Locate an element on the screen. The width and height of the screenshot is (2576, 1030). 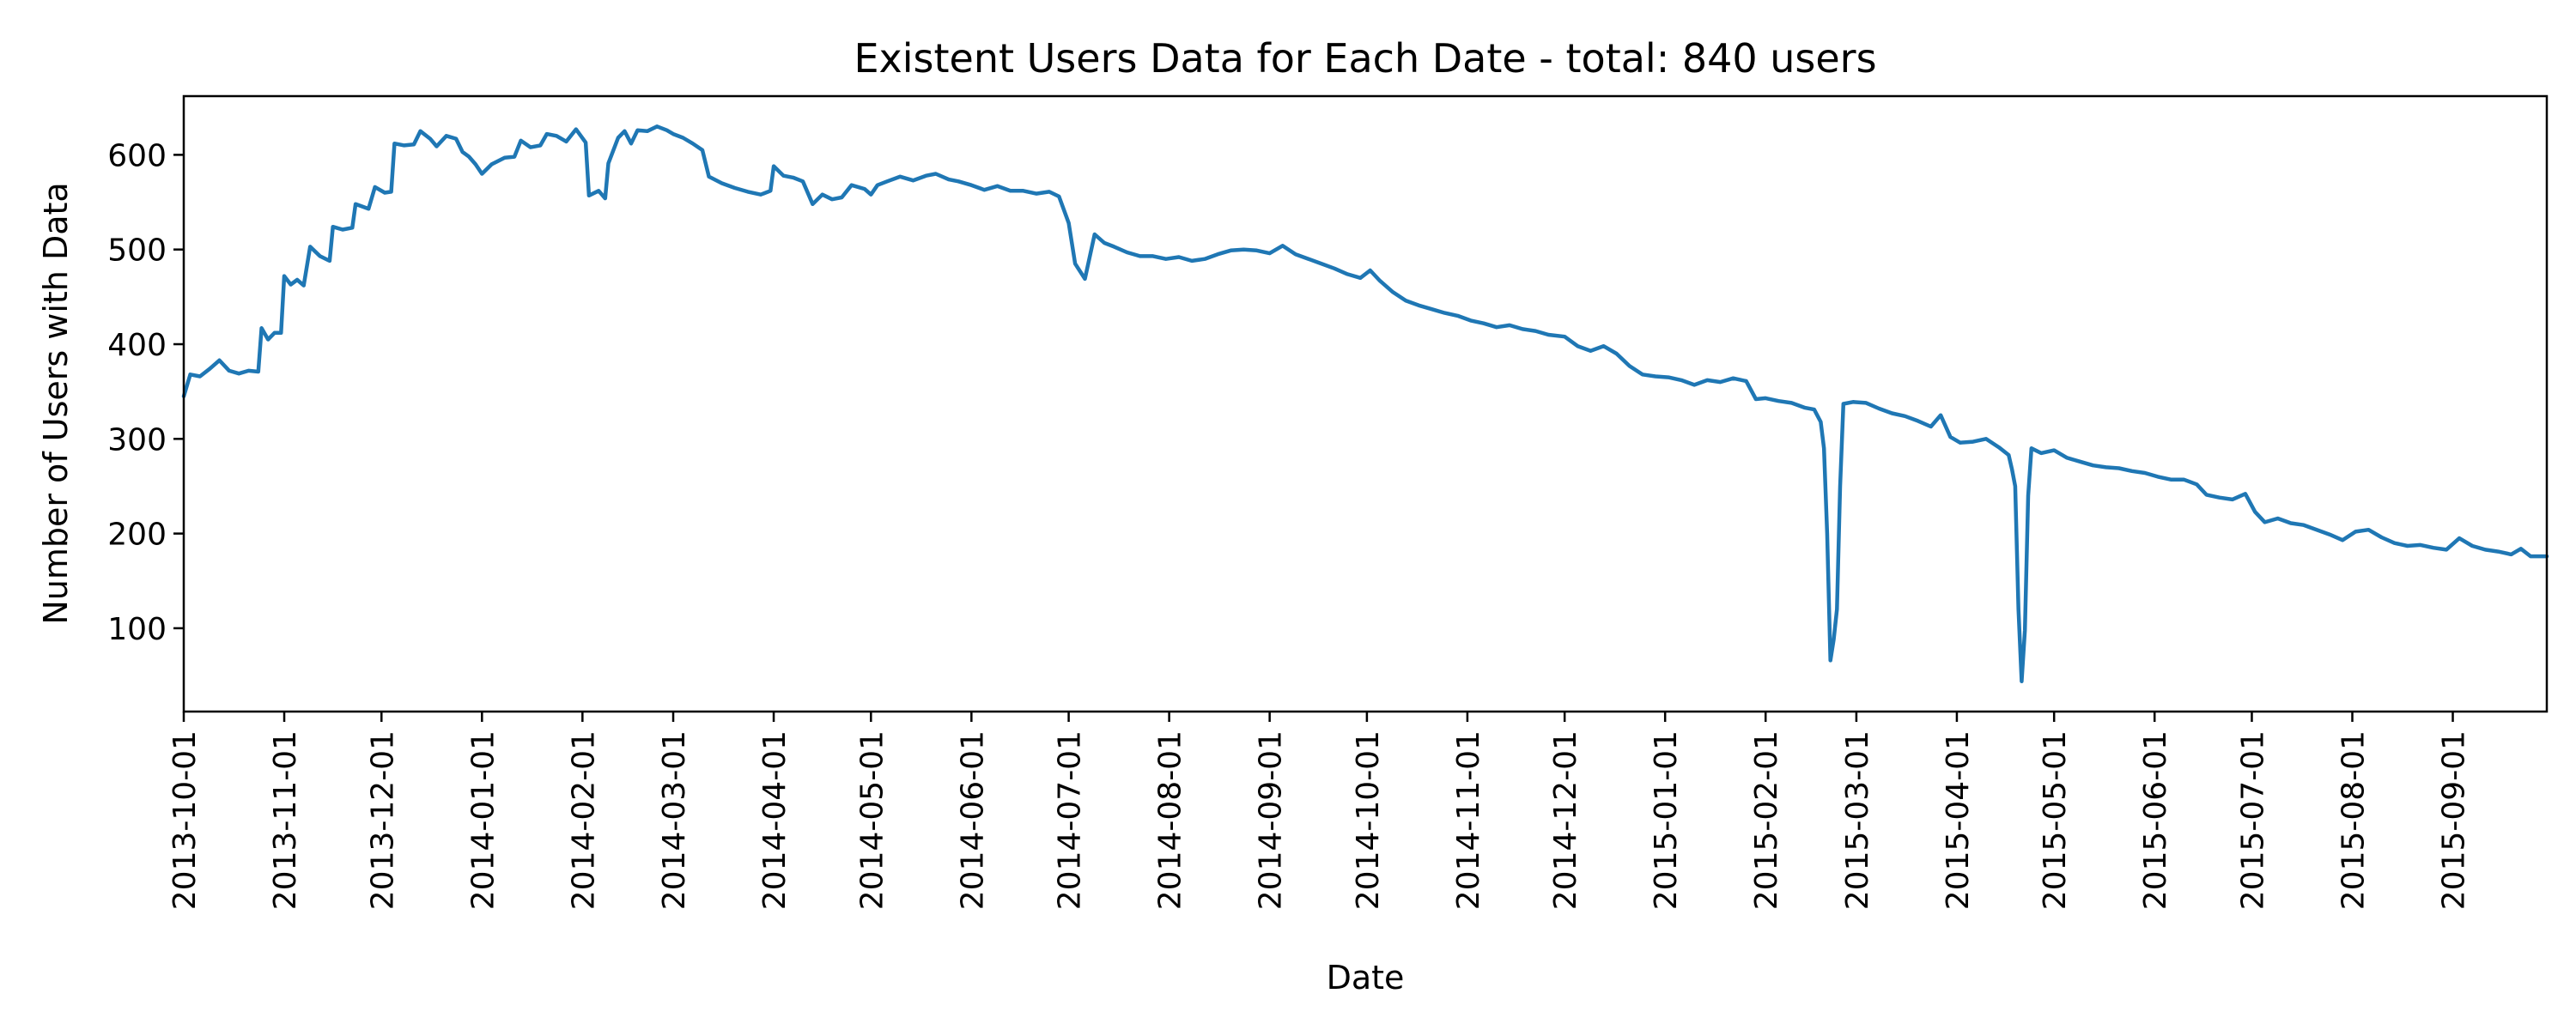
x-tick-label: 2015-08-01 is located at coordinates (2353, 820).